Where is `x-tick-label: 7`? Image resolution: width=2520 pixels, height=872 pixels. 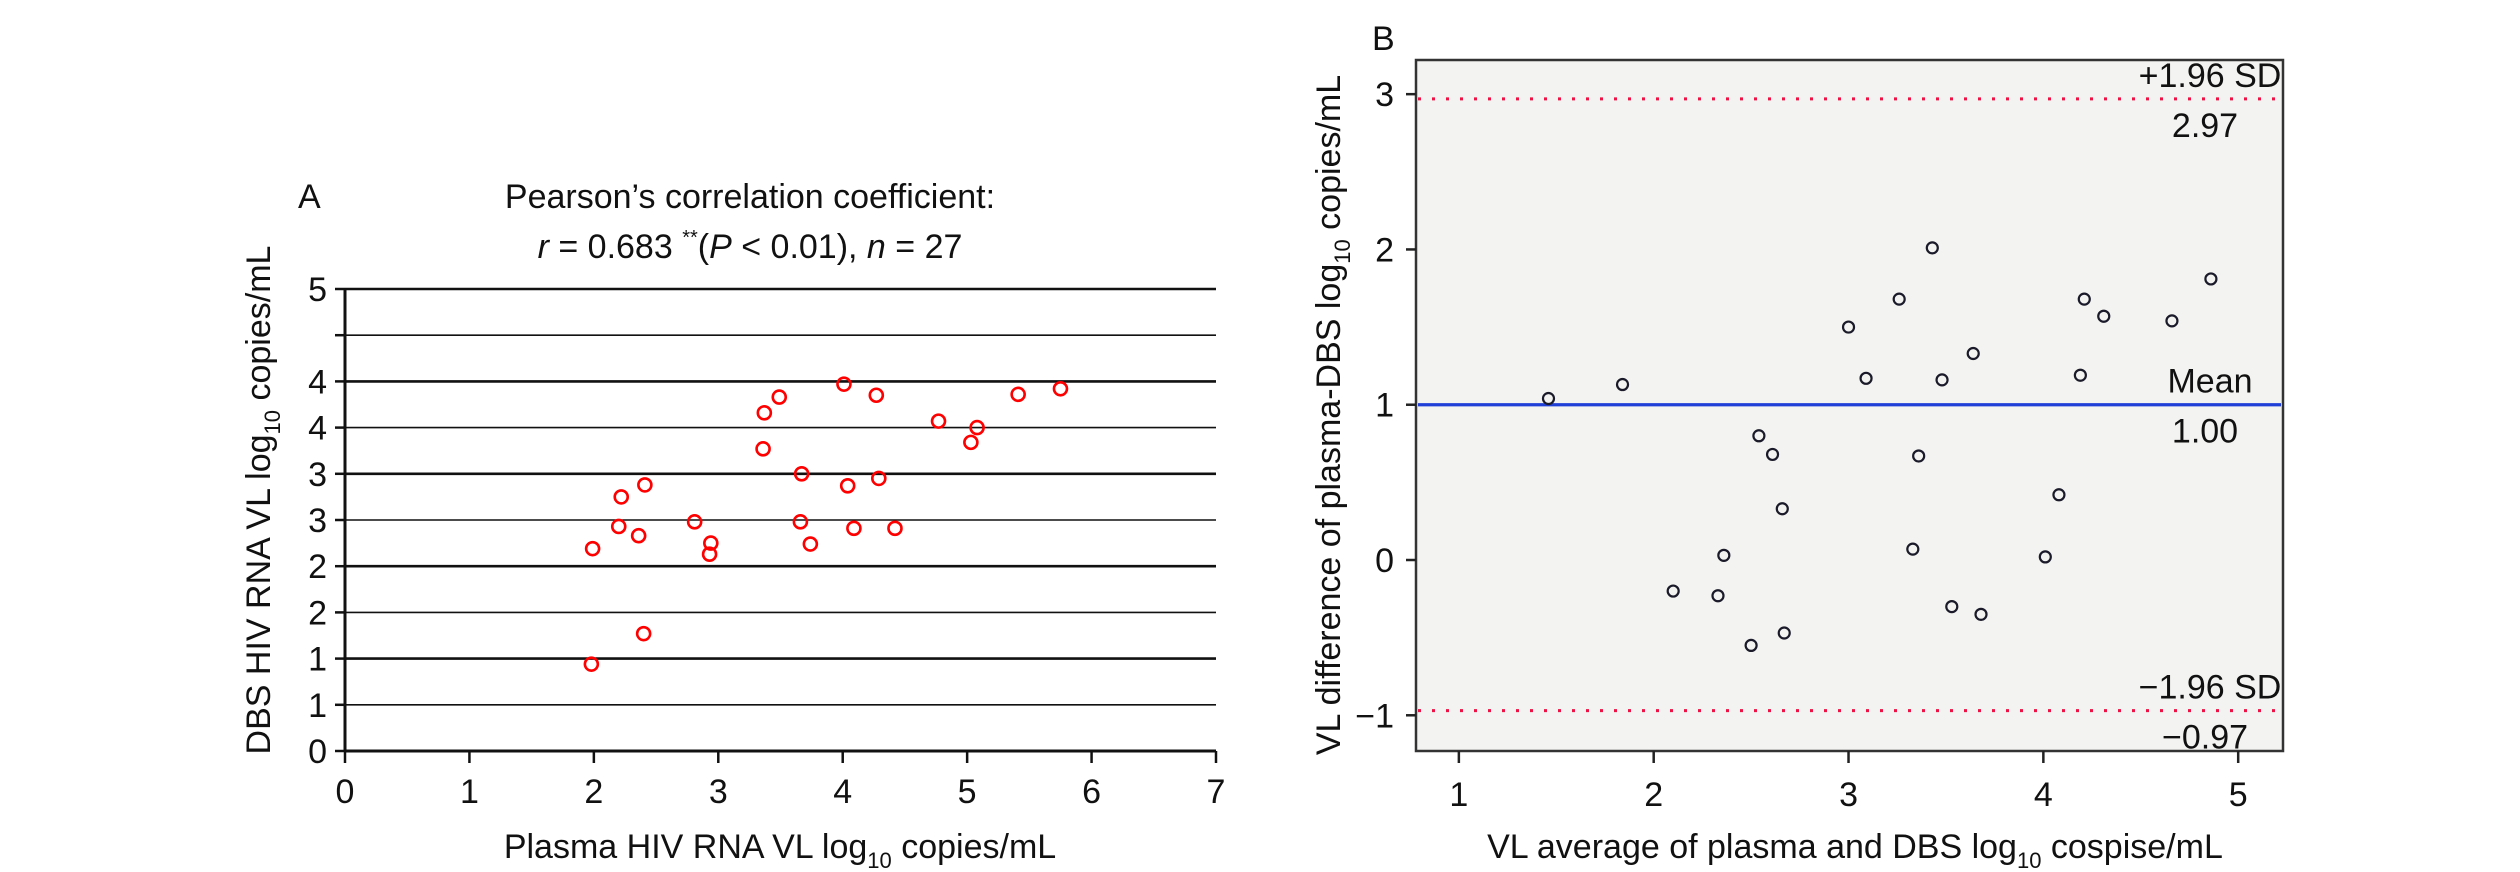 x-tick-label: 7 is located at coordinates (1216, 792).